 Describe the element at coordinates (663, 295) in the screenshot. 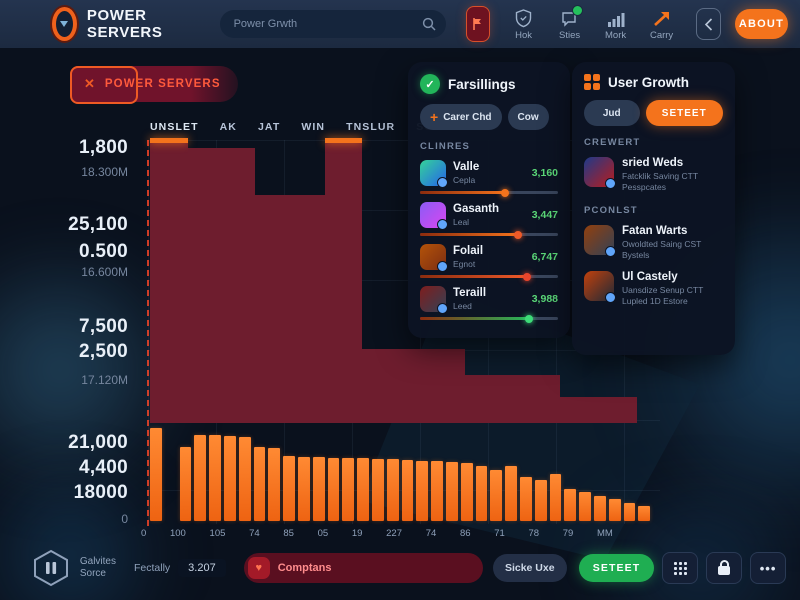

I see `user-subtitle: Uansdize Senup CTT Lupled 1D Estore` at that location.